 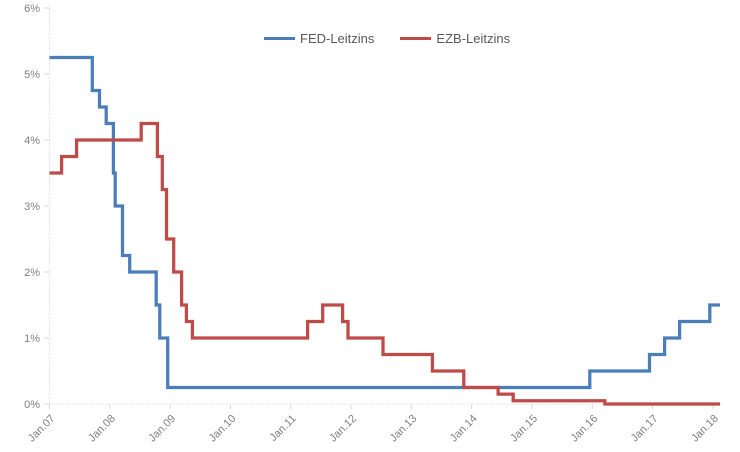 I want to click on legend-label-fed: FED-Leitzins, so click(x=337, y=38).